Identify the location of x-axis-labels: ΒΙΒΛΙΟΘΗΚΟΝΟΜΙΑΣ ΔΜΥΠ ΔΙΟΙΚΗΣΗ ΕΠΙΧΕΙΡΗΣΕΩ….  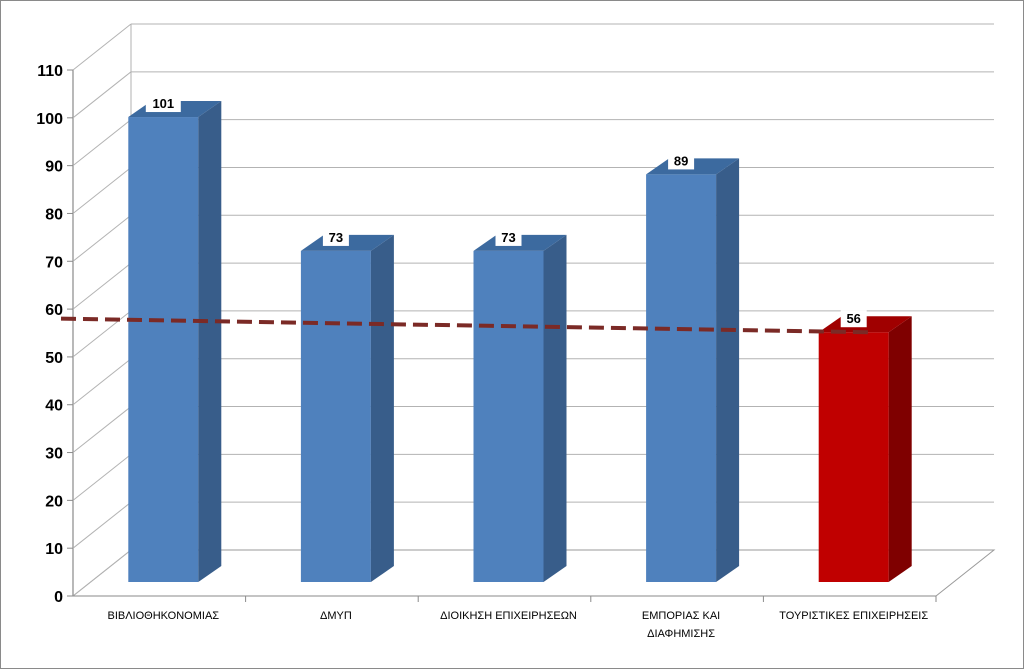
(505, 617).